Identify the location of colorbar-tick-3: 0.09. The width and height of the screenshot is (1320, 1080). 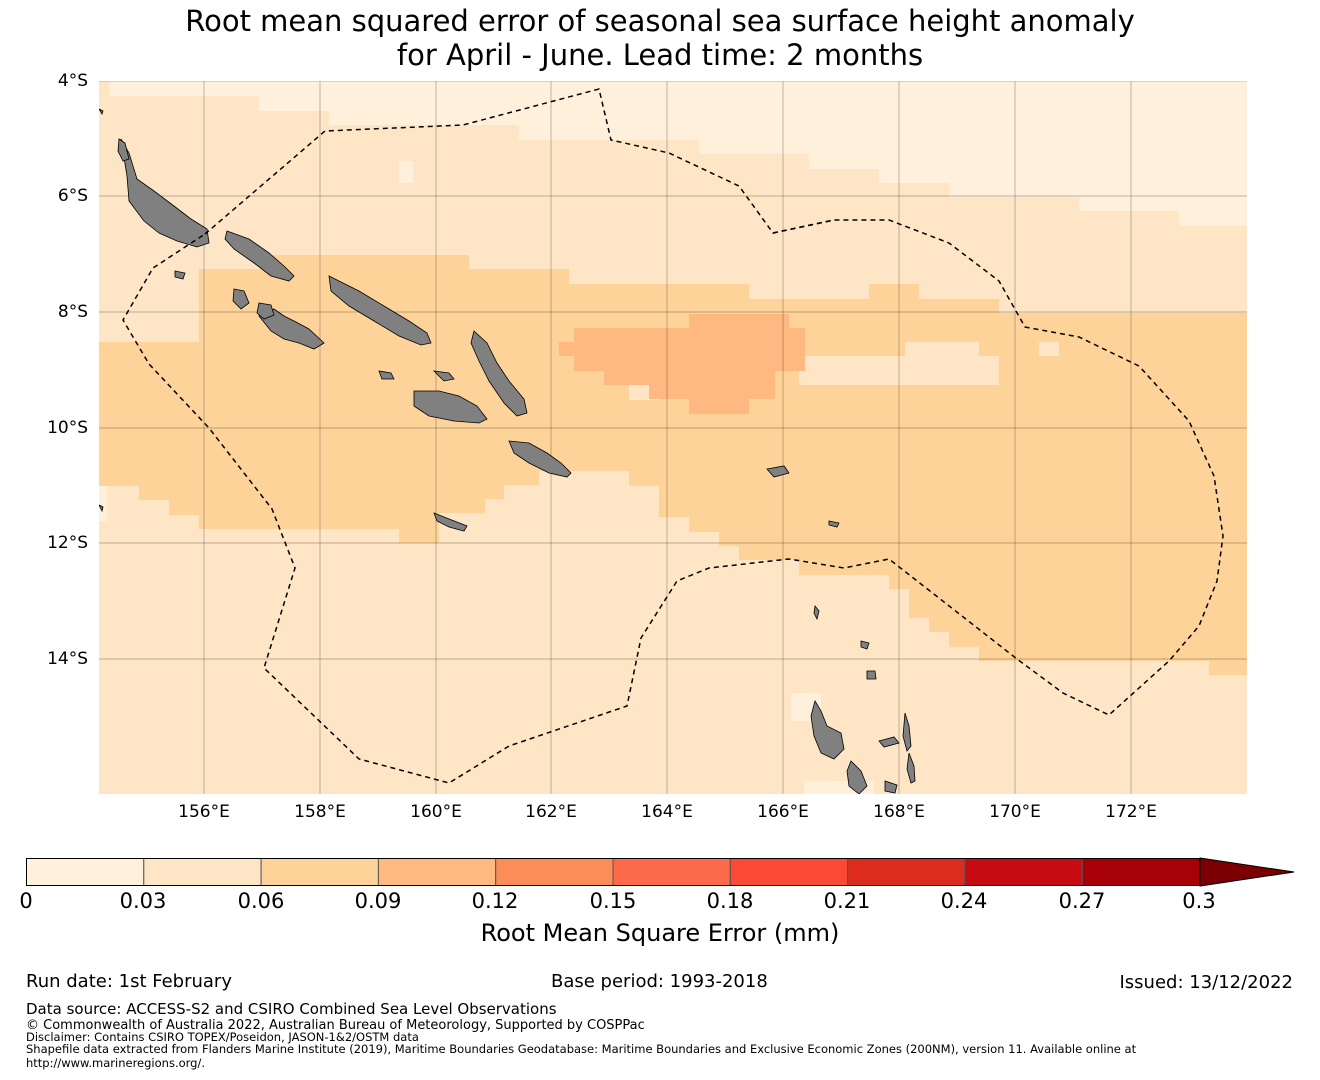
(378, 901).